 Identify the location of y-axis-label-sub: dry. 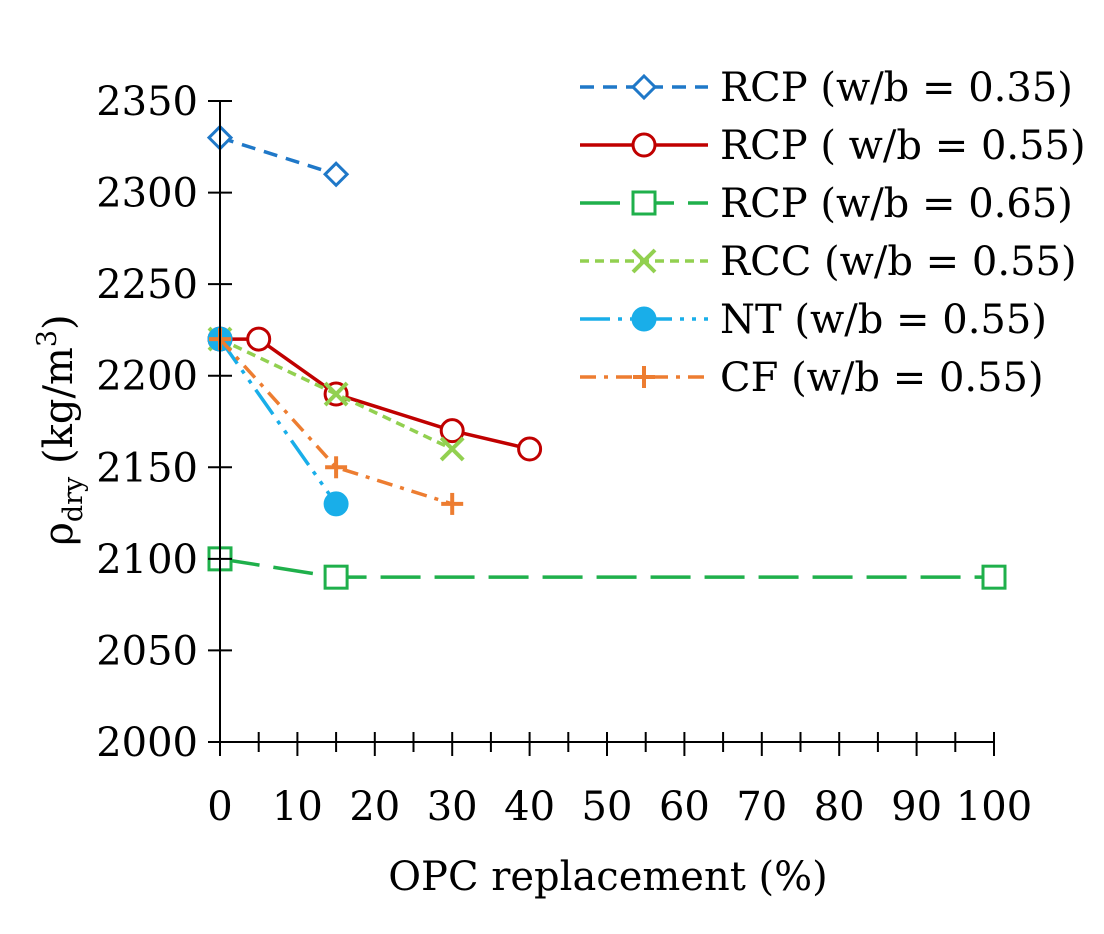
(73, 499).